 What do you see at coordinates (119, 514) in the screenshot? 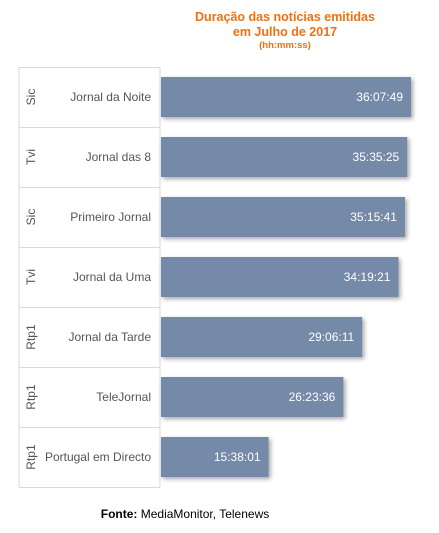
I see `source-label: Fonte:` at bounding box center [119, 514].